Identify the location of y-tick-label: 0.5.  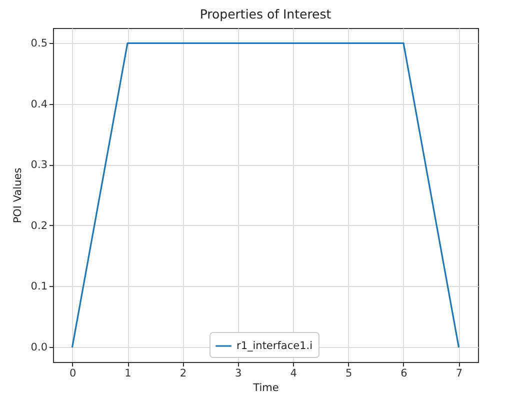
(39, 44).